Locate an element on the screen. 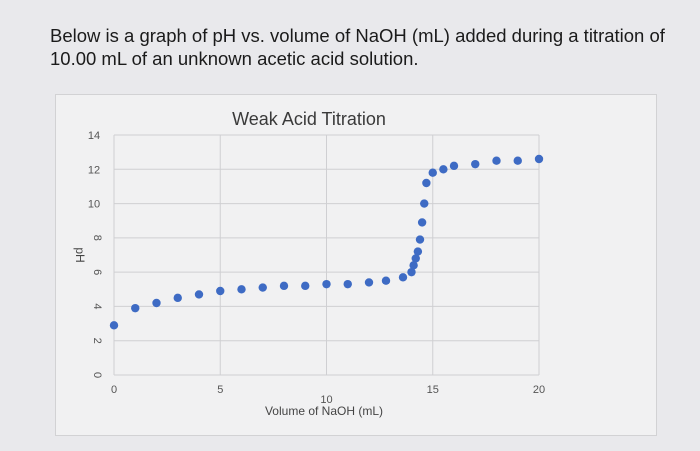  y-tick-label: 8 is located at coordinates (97, 238).